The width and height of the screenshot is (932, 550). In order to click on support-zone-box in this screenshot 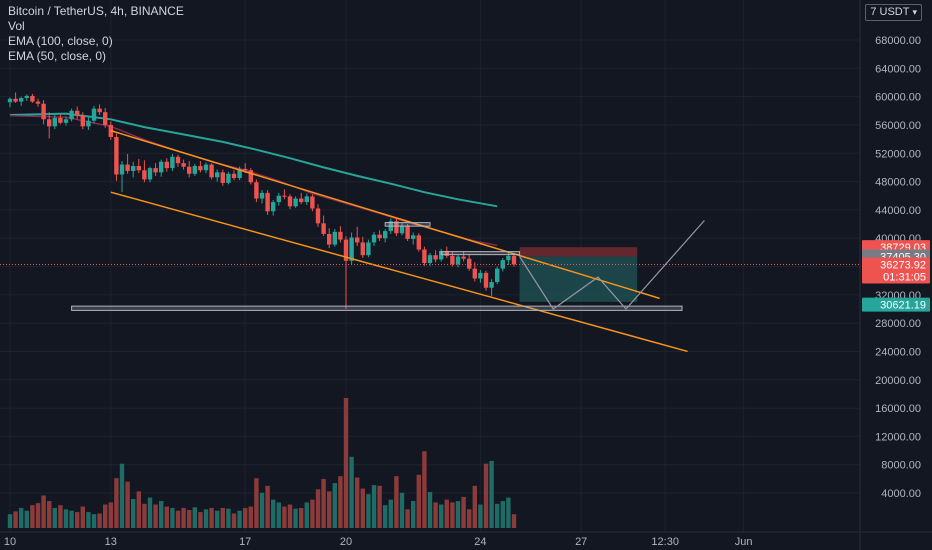, I will do `click(377, 308)`.